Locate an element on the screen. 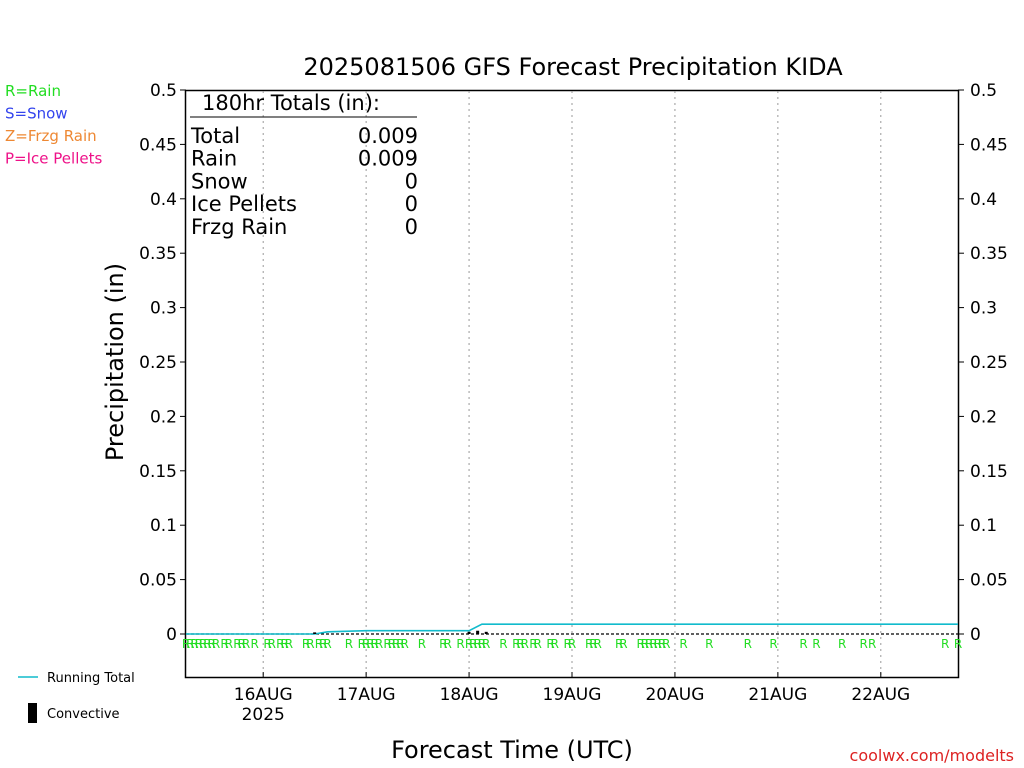  y-tick-label-right: 0.45 is located at coordinates (989, 145).